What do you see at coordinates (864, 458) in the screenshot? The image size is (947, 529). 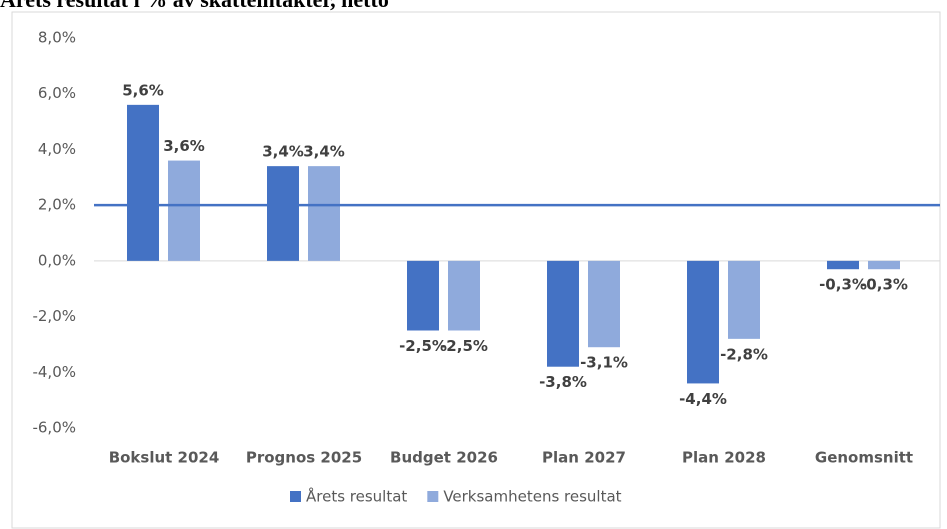 I see `x-tick-label: Genomsnitt` at bounding box center [864, 458].